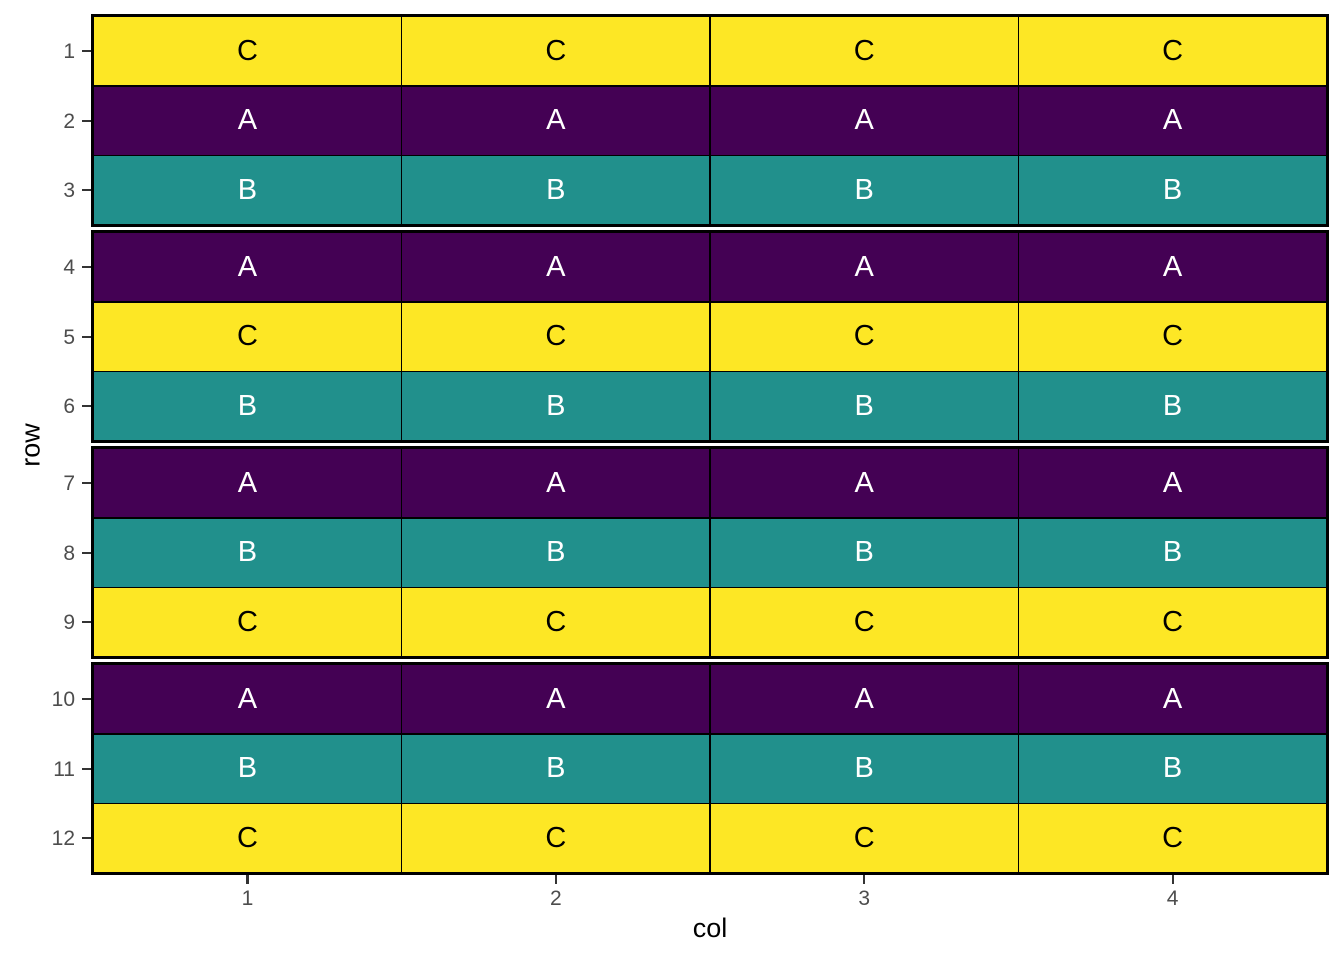 This screenshot has height=960, width=1344. What do you see at coordinates (69, 553) in the screenshot?
I see `y-axis-tick-label: 8` at bounding box center [69, 553].